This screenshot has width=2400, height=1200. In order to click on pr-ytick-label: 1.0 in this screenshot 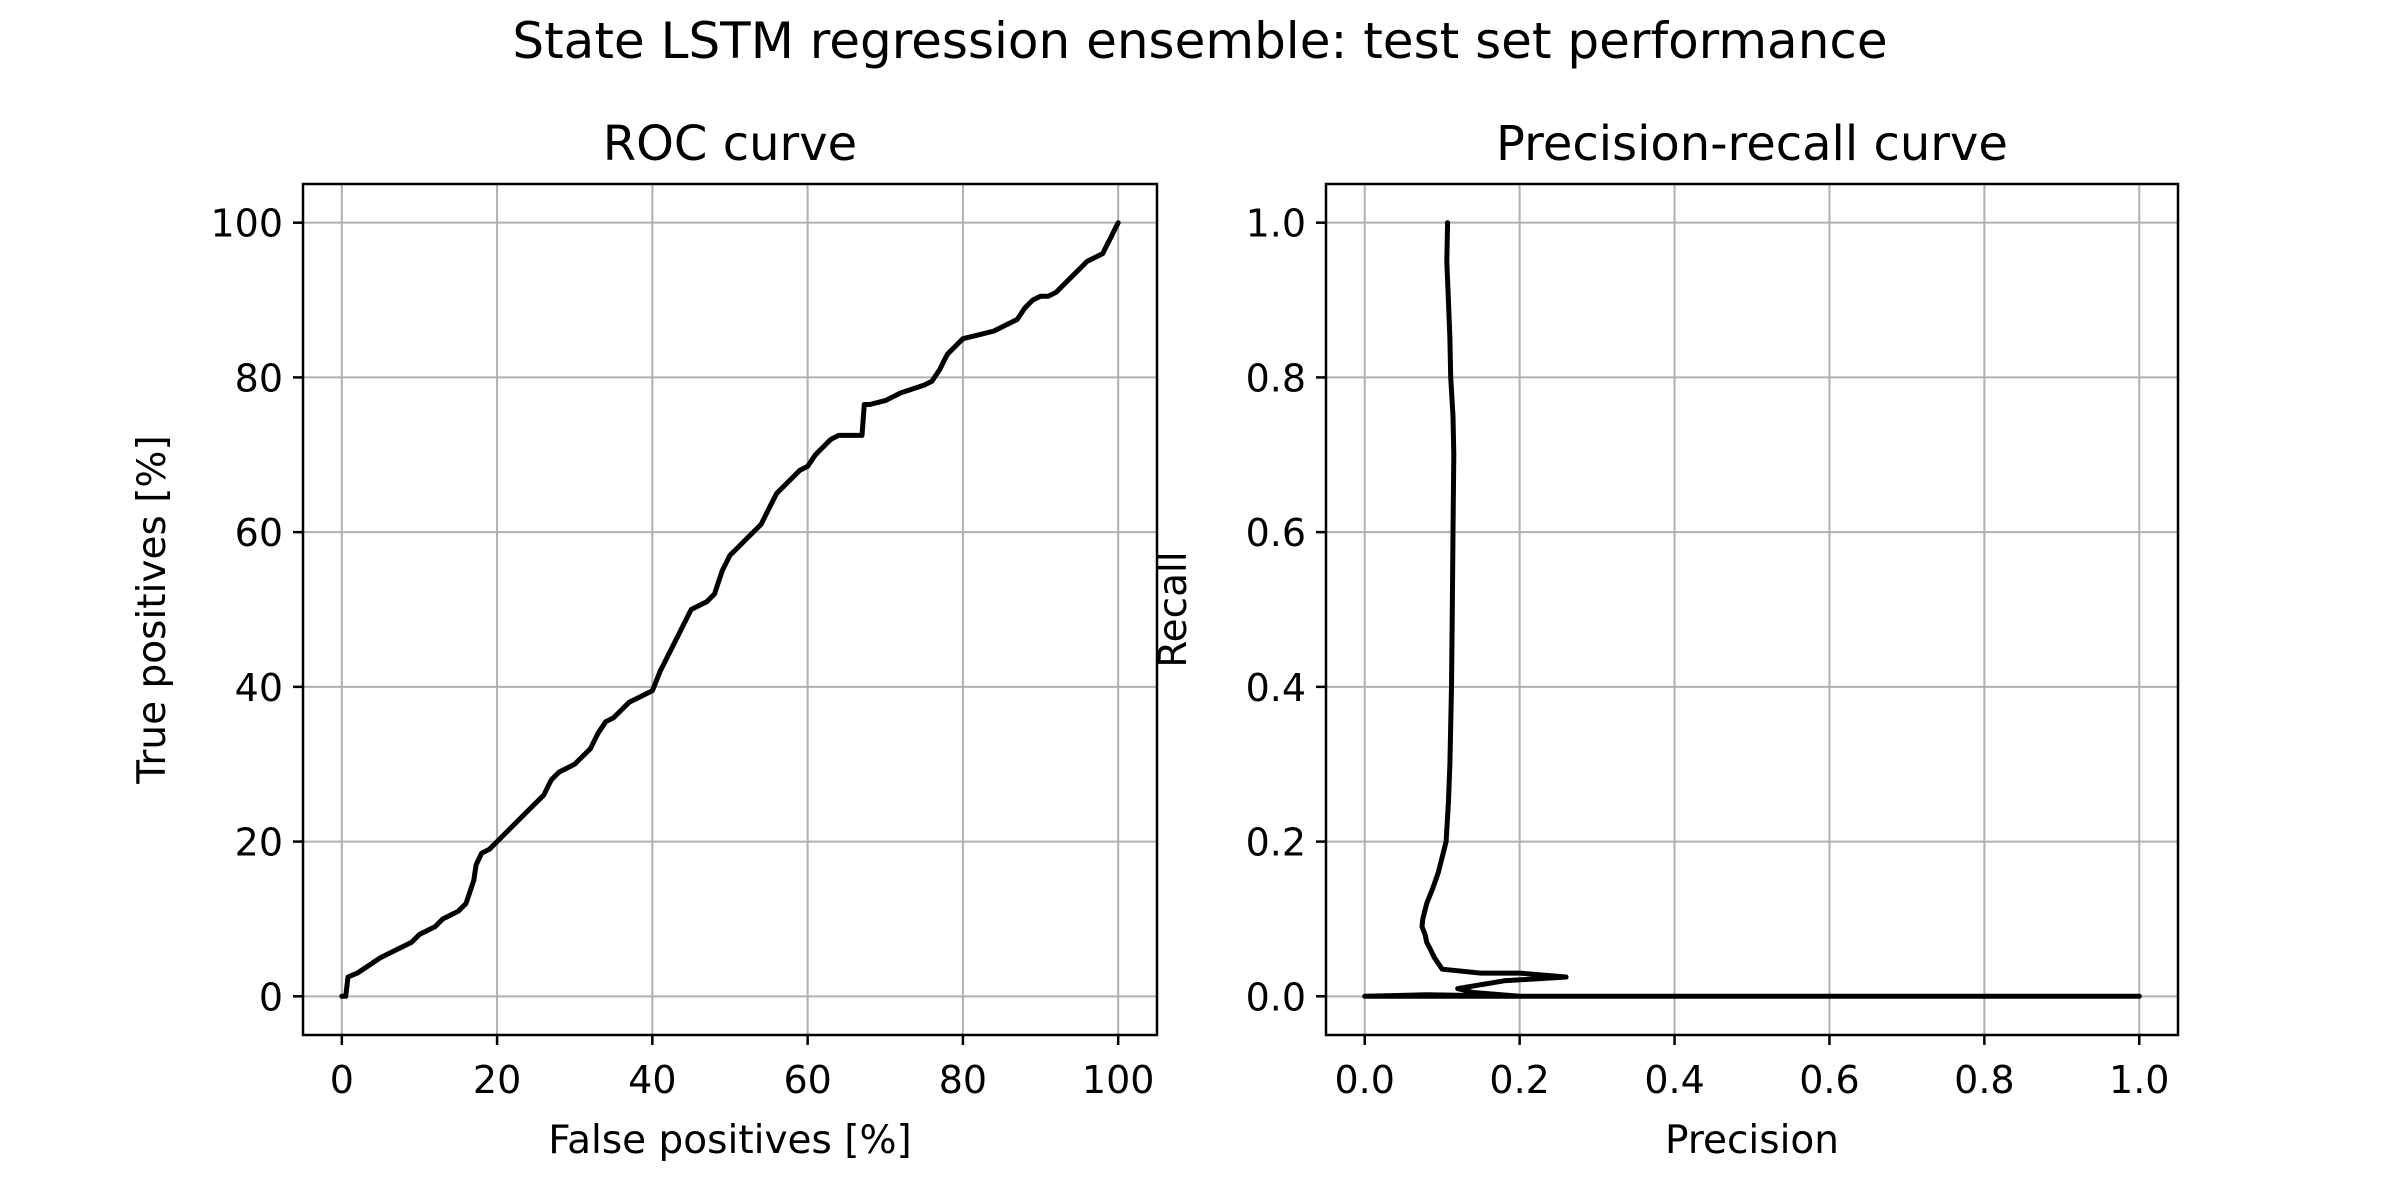, I will do `click(1276, 224)`.